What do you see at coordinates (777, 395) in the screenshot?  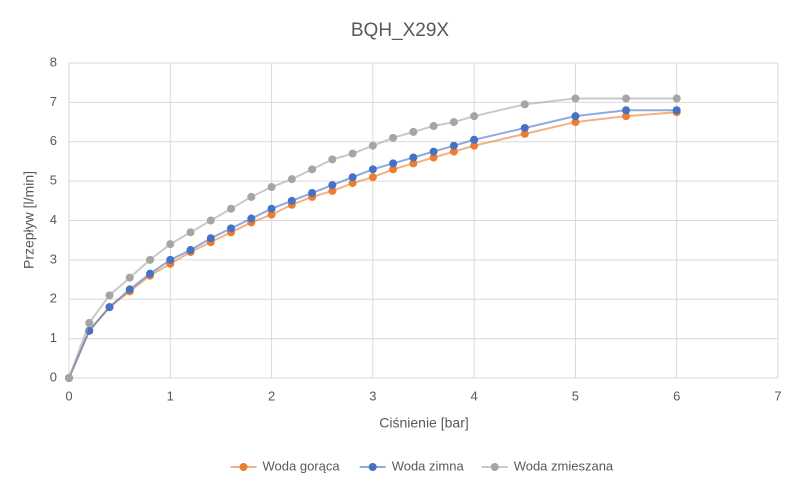 I see `x-tick-label: 7` at bounding box center [777, 395].